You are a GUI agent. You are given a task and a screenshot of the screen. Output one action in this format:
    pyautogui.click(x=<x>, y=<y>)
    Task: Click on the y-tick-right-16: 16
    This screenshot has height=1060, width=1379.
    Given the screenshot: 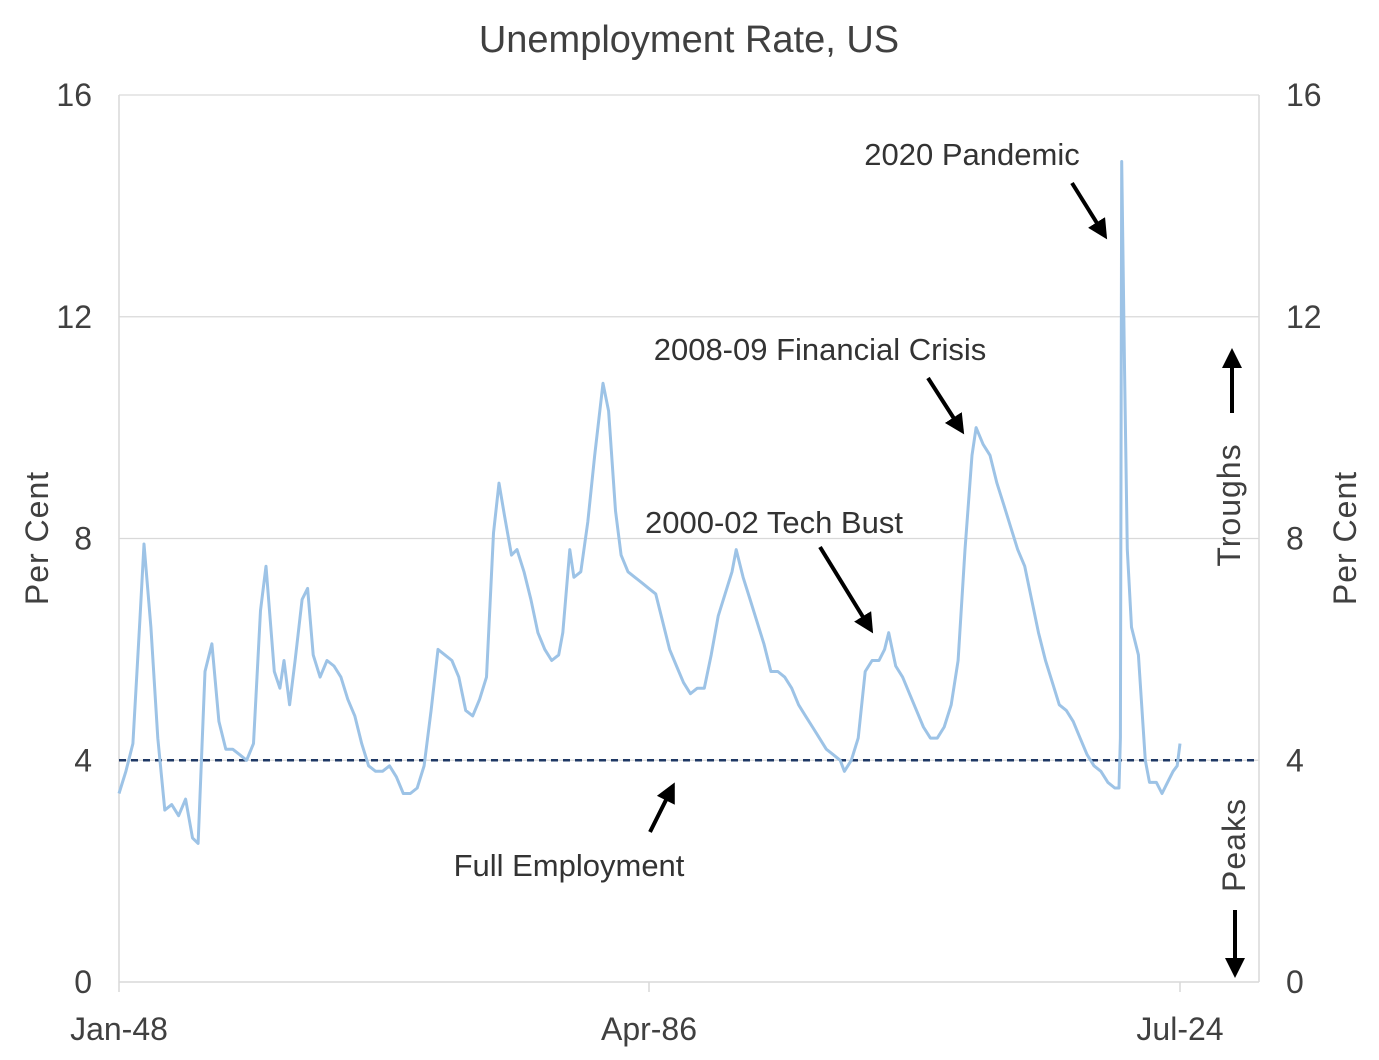 What is the action you would take?
    pyautogui.click(x=1304, y=95)
    